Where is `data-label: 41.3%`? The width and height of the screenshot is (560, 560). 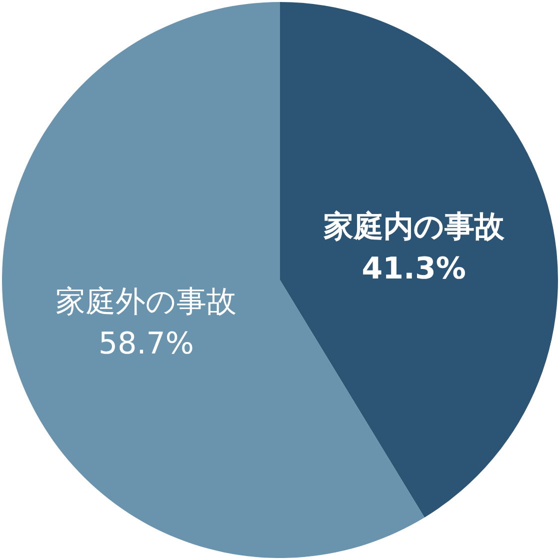
data-label: 41.3% is located at coordinates (414, 268).